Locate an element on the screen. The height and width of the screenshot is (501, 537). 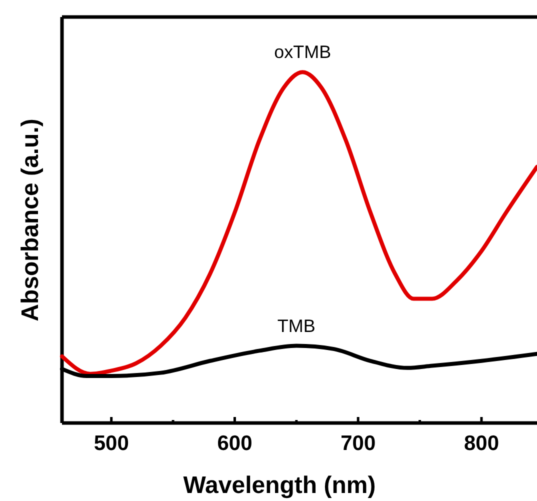
annotation: TMB is located at coordinates (296, 326).